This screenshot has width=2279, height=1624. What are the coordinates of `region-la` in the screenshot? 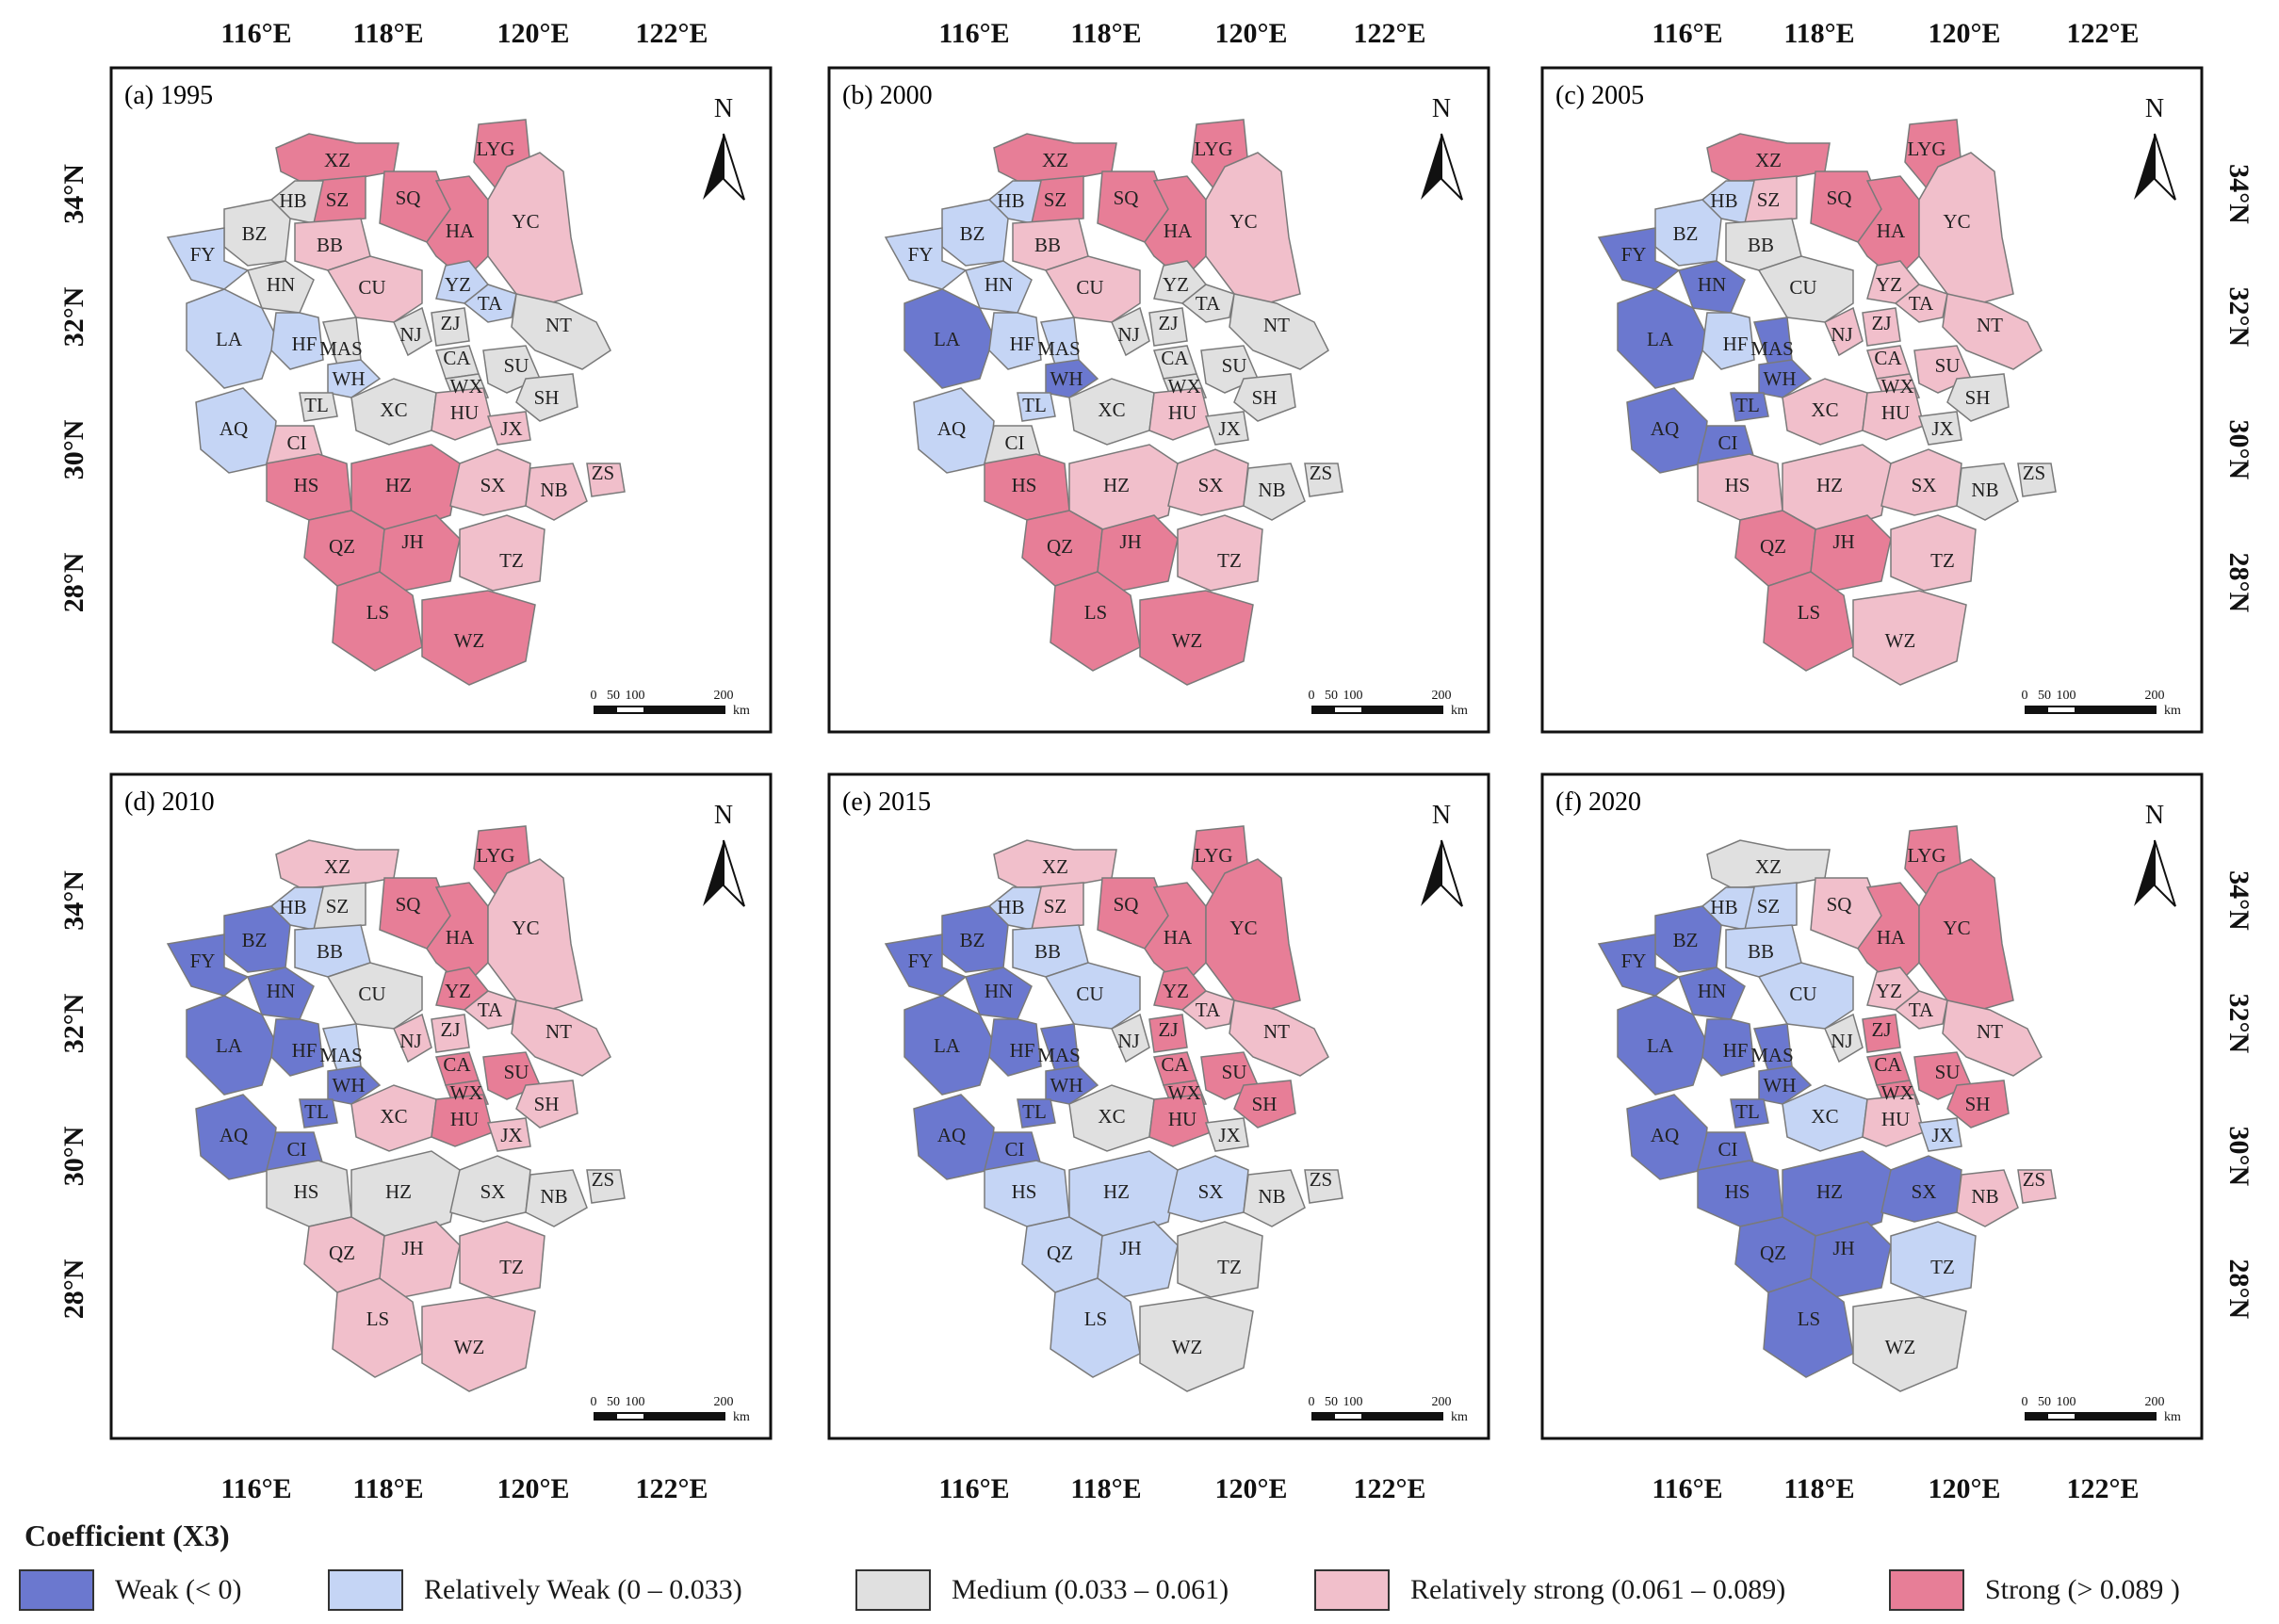 It's located at (1662, 338).